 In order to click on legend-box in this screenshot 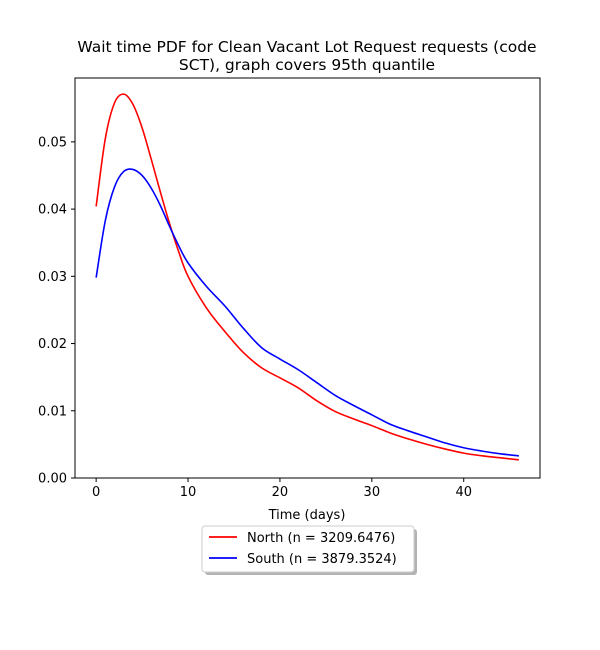, I will do `click(308, 549)`.